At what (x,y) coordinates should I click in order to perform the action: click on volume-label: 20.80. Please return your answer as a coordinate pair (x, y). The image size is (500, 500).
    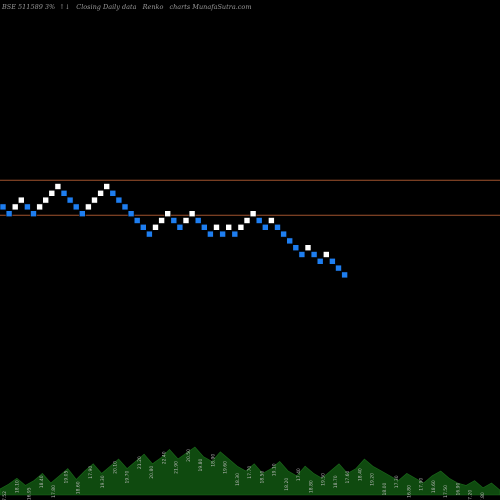
    Looking at the image, I should click on (152, 472).